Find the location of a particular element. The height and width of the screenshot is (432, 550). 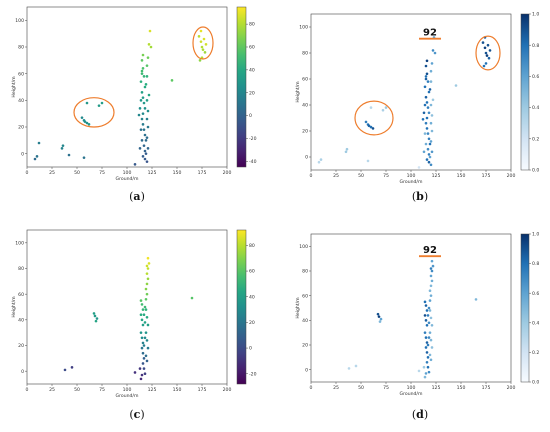

x-tick-label: 50 is located at coordinates (77, 390).